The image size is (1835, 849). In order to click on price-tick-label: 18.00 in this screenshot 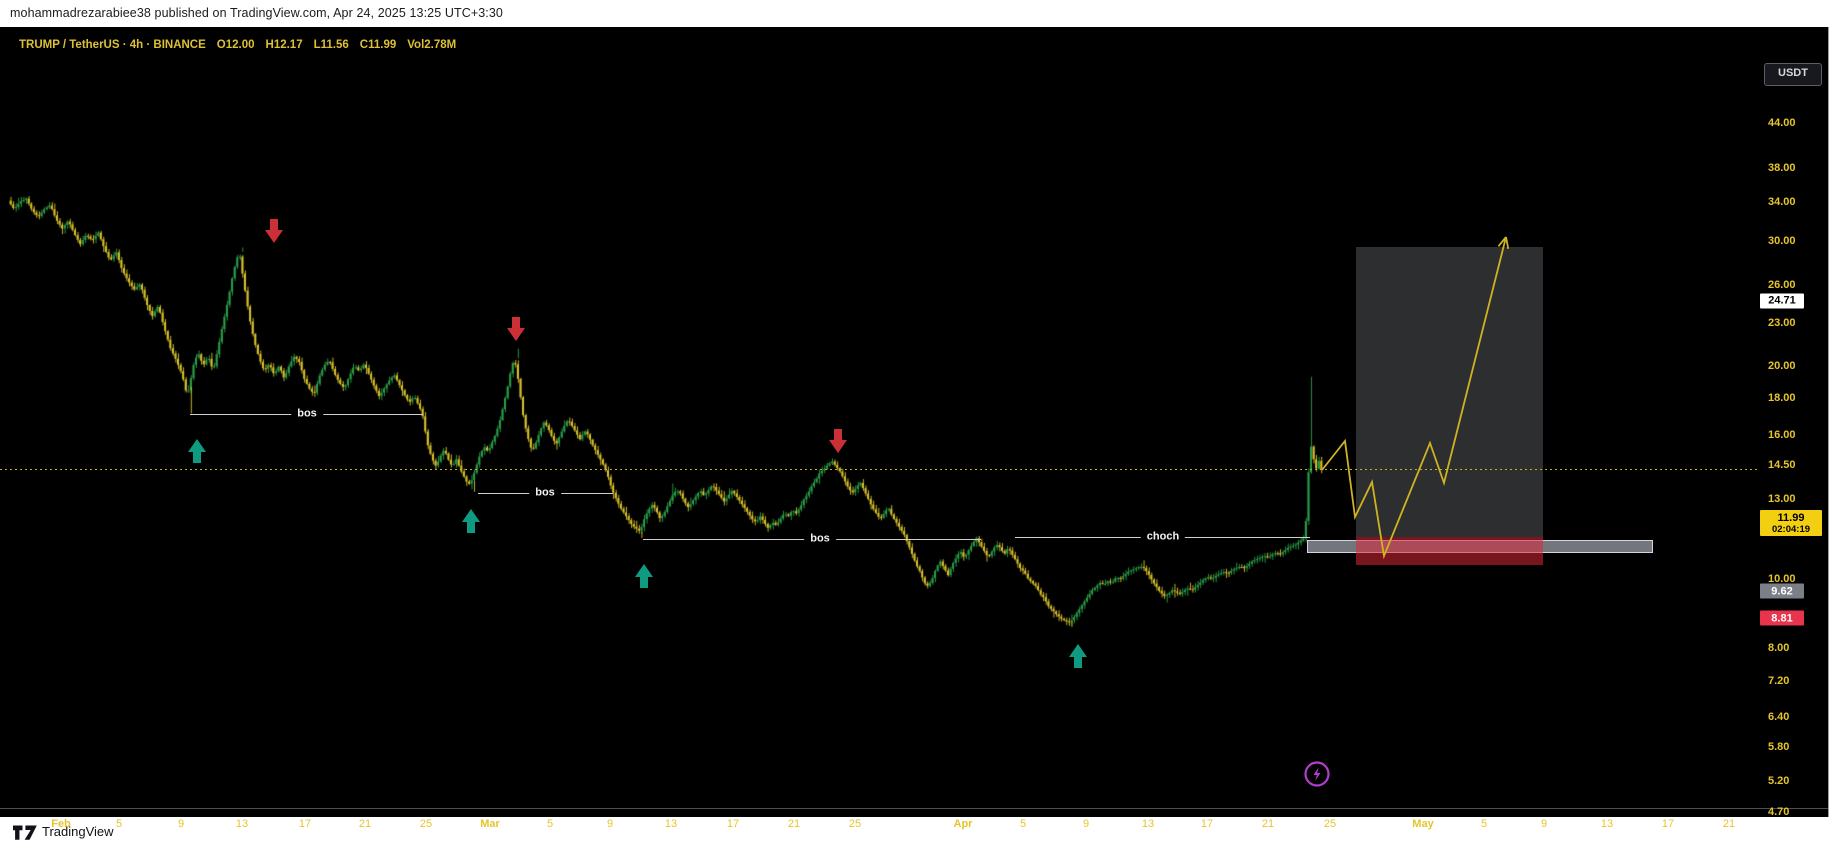, I will do `click(1782, 398)`.